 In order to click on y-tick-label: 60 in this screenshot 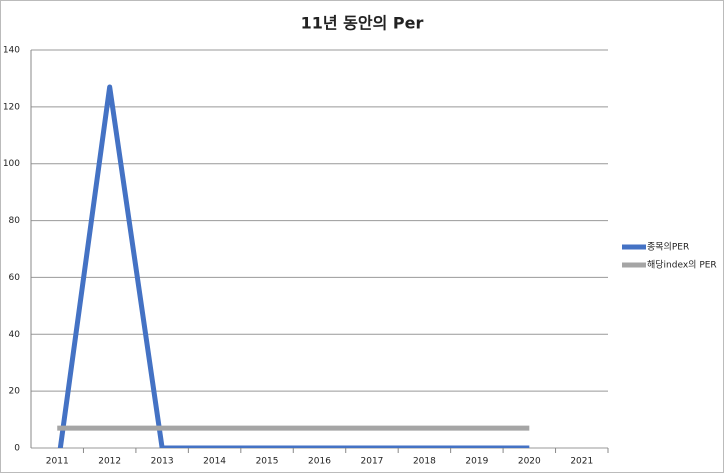, I will do `click(15, 278)`.